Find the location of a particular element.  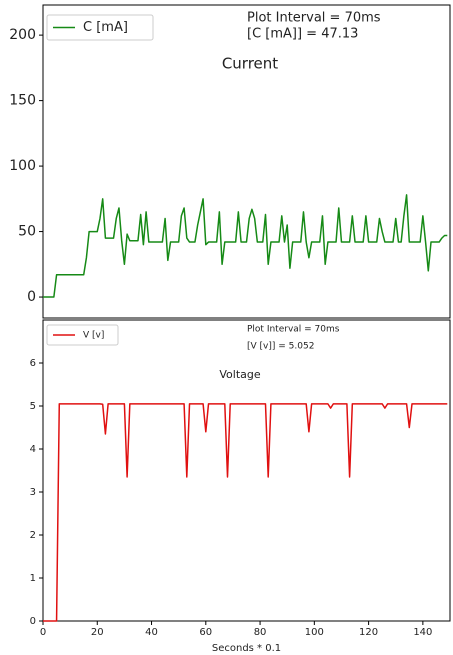

annotation: [V [v]] = 5.052 is located at coordinates (280, 347).